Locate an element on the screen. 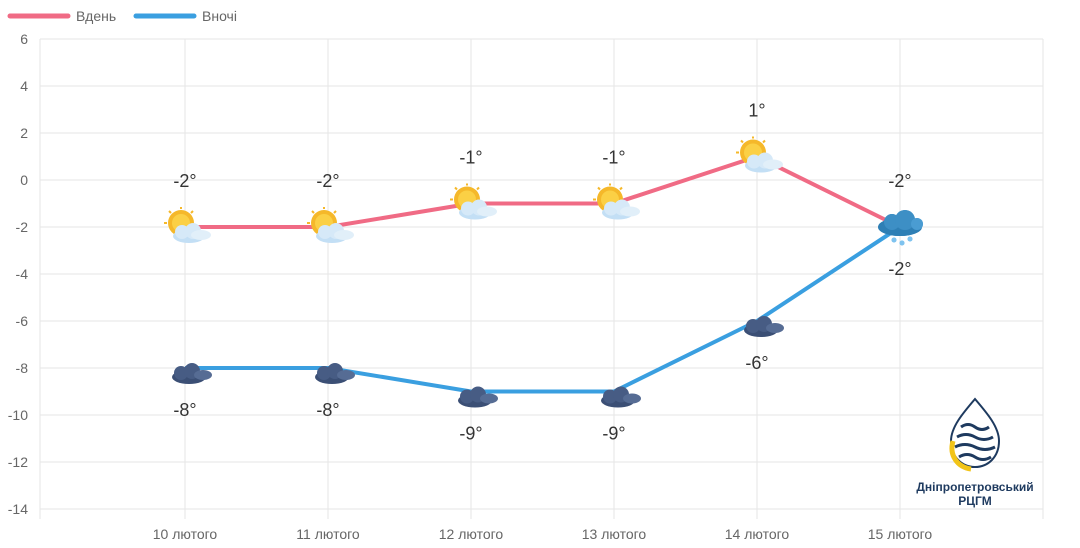 This screenshot has height=548, width=1080. logo: Дніпропетровський РЦГМ is located at coordinates (975, 452).